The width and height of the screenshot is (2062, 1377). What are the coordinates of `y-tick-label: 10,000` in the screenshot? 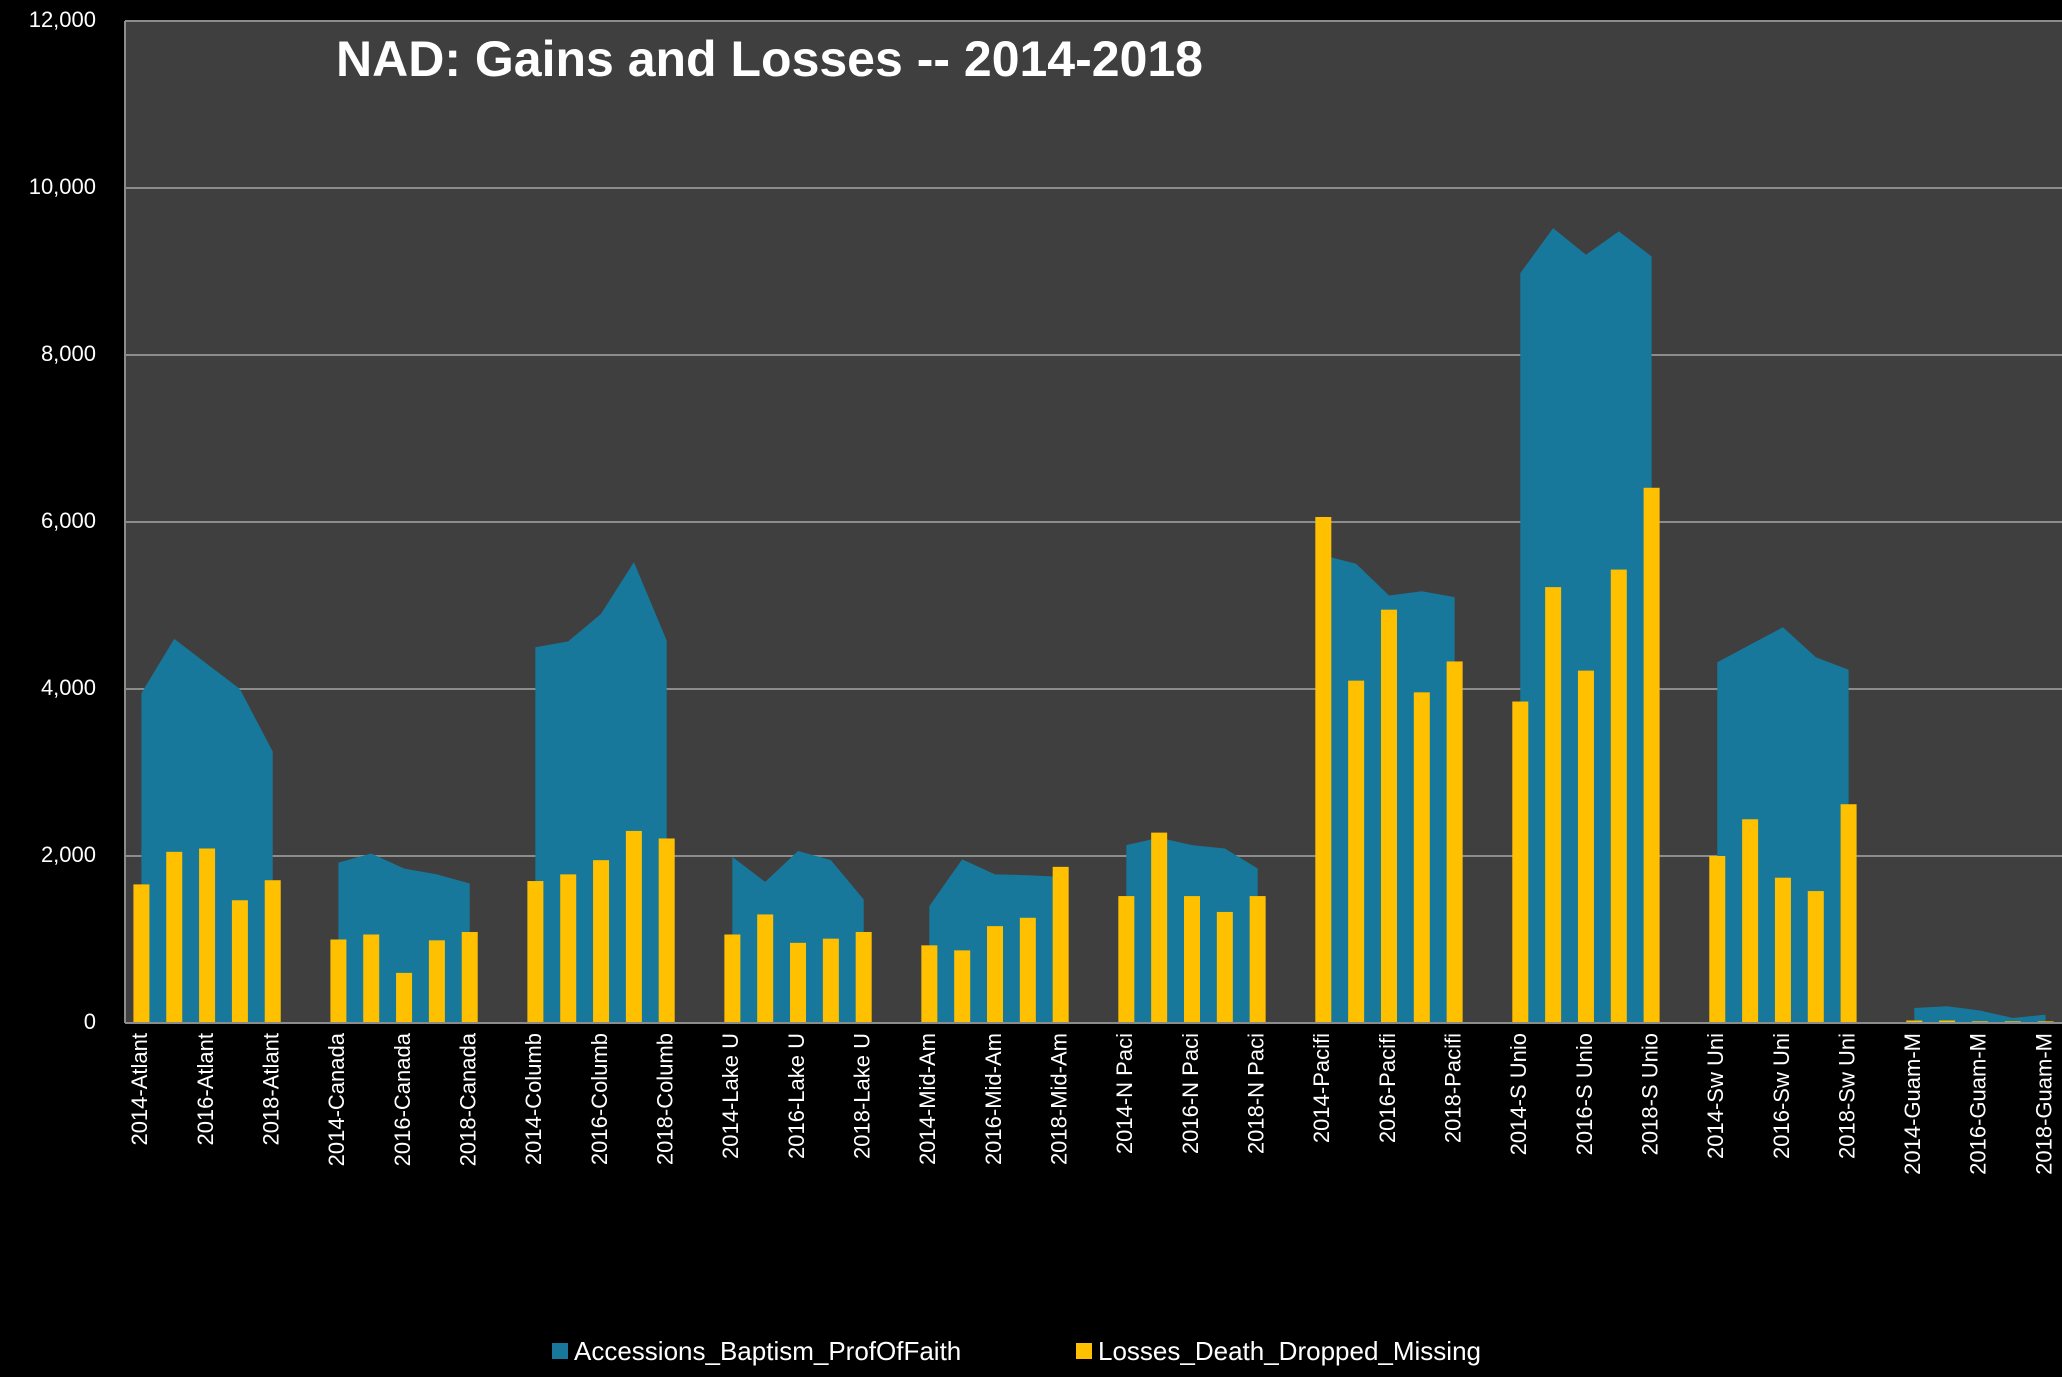 It's located at (62, 186).